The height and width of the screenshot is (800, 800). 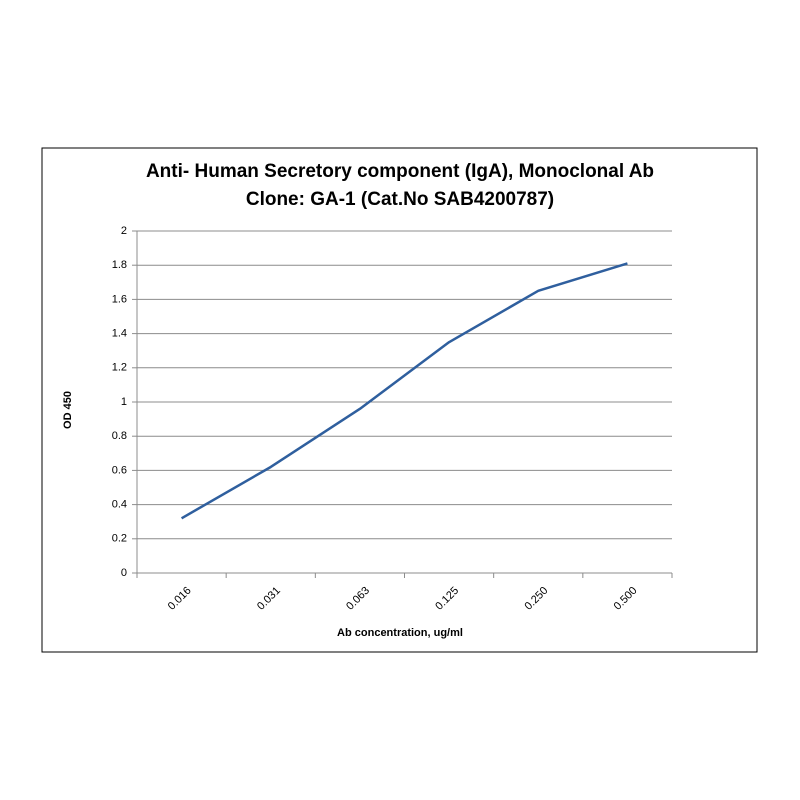 What do you see at coordinates (68, 410) in the screenshot?
I see `y-axis-title: OD 450` at bounding box center [68, 410].